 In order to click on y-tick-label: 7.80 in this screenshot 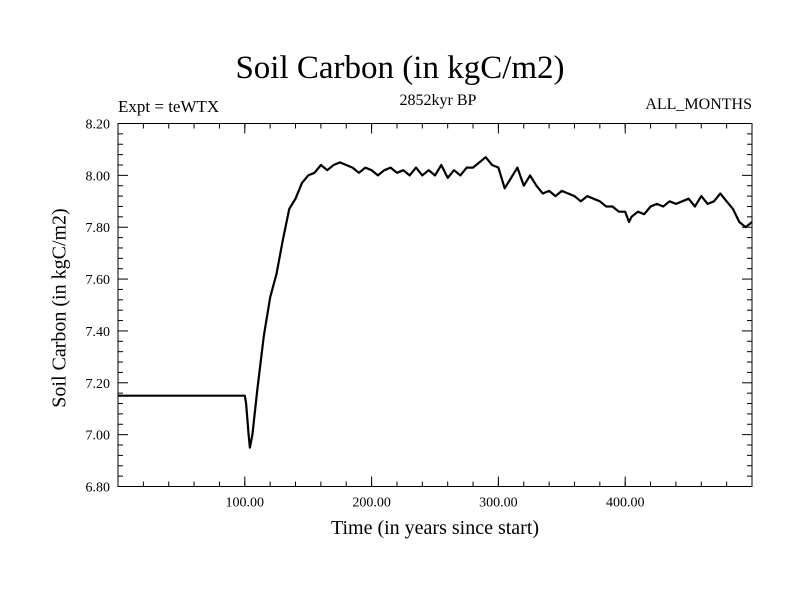, I will do `click(98, 228)`.